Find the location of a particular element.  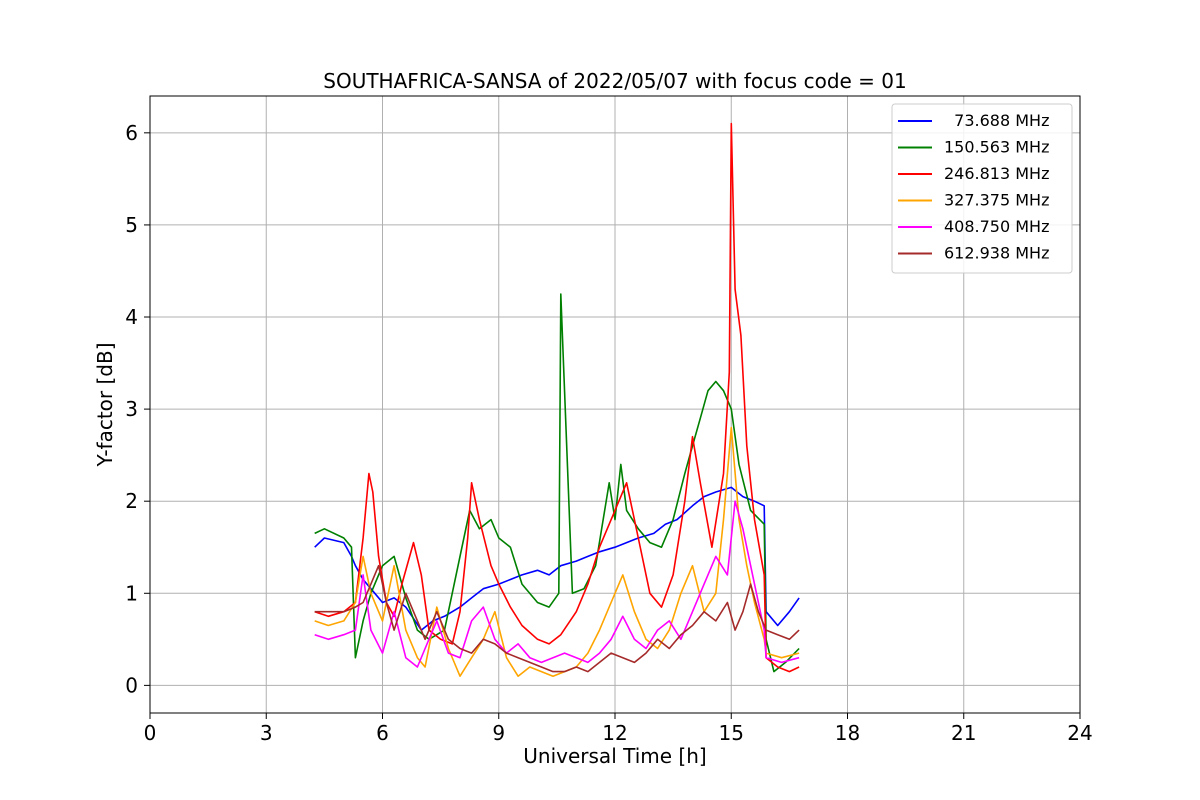

x-tick-label: 21 is located at coordinates (963, 733).